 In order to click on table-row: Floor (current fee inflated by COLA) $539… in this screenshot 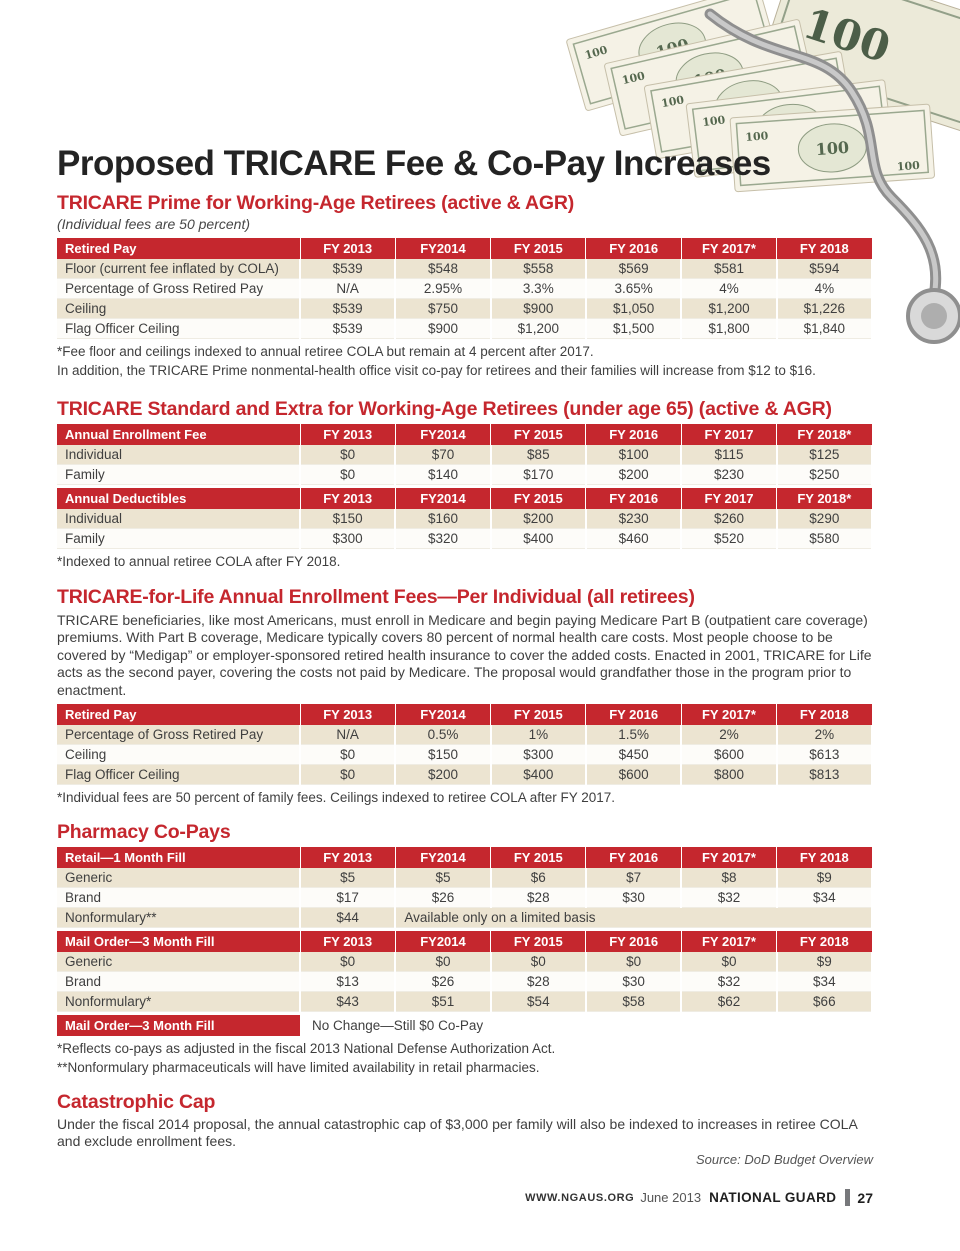, I will do `click(465, 269)`.